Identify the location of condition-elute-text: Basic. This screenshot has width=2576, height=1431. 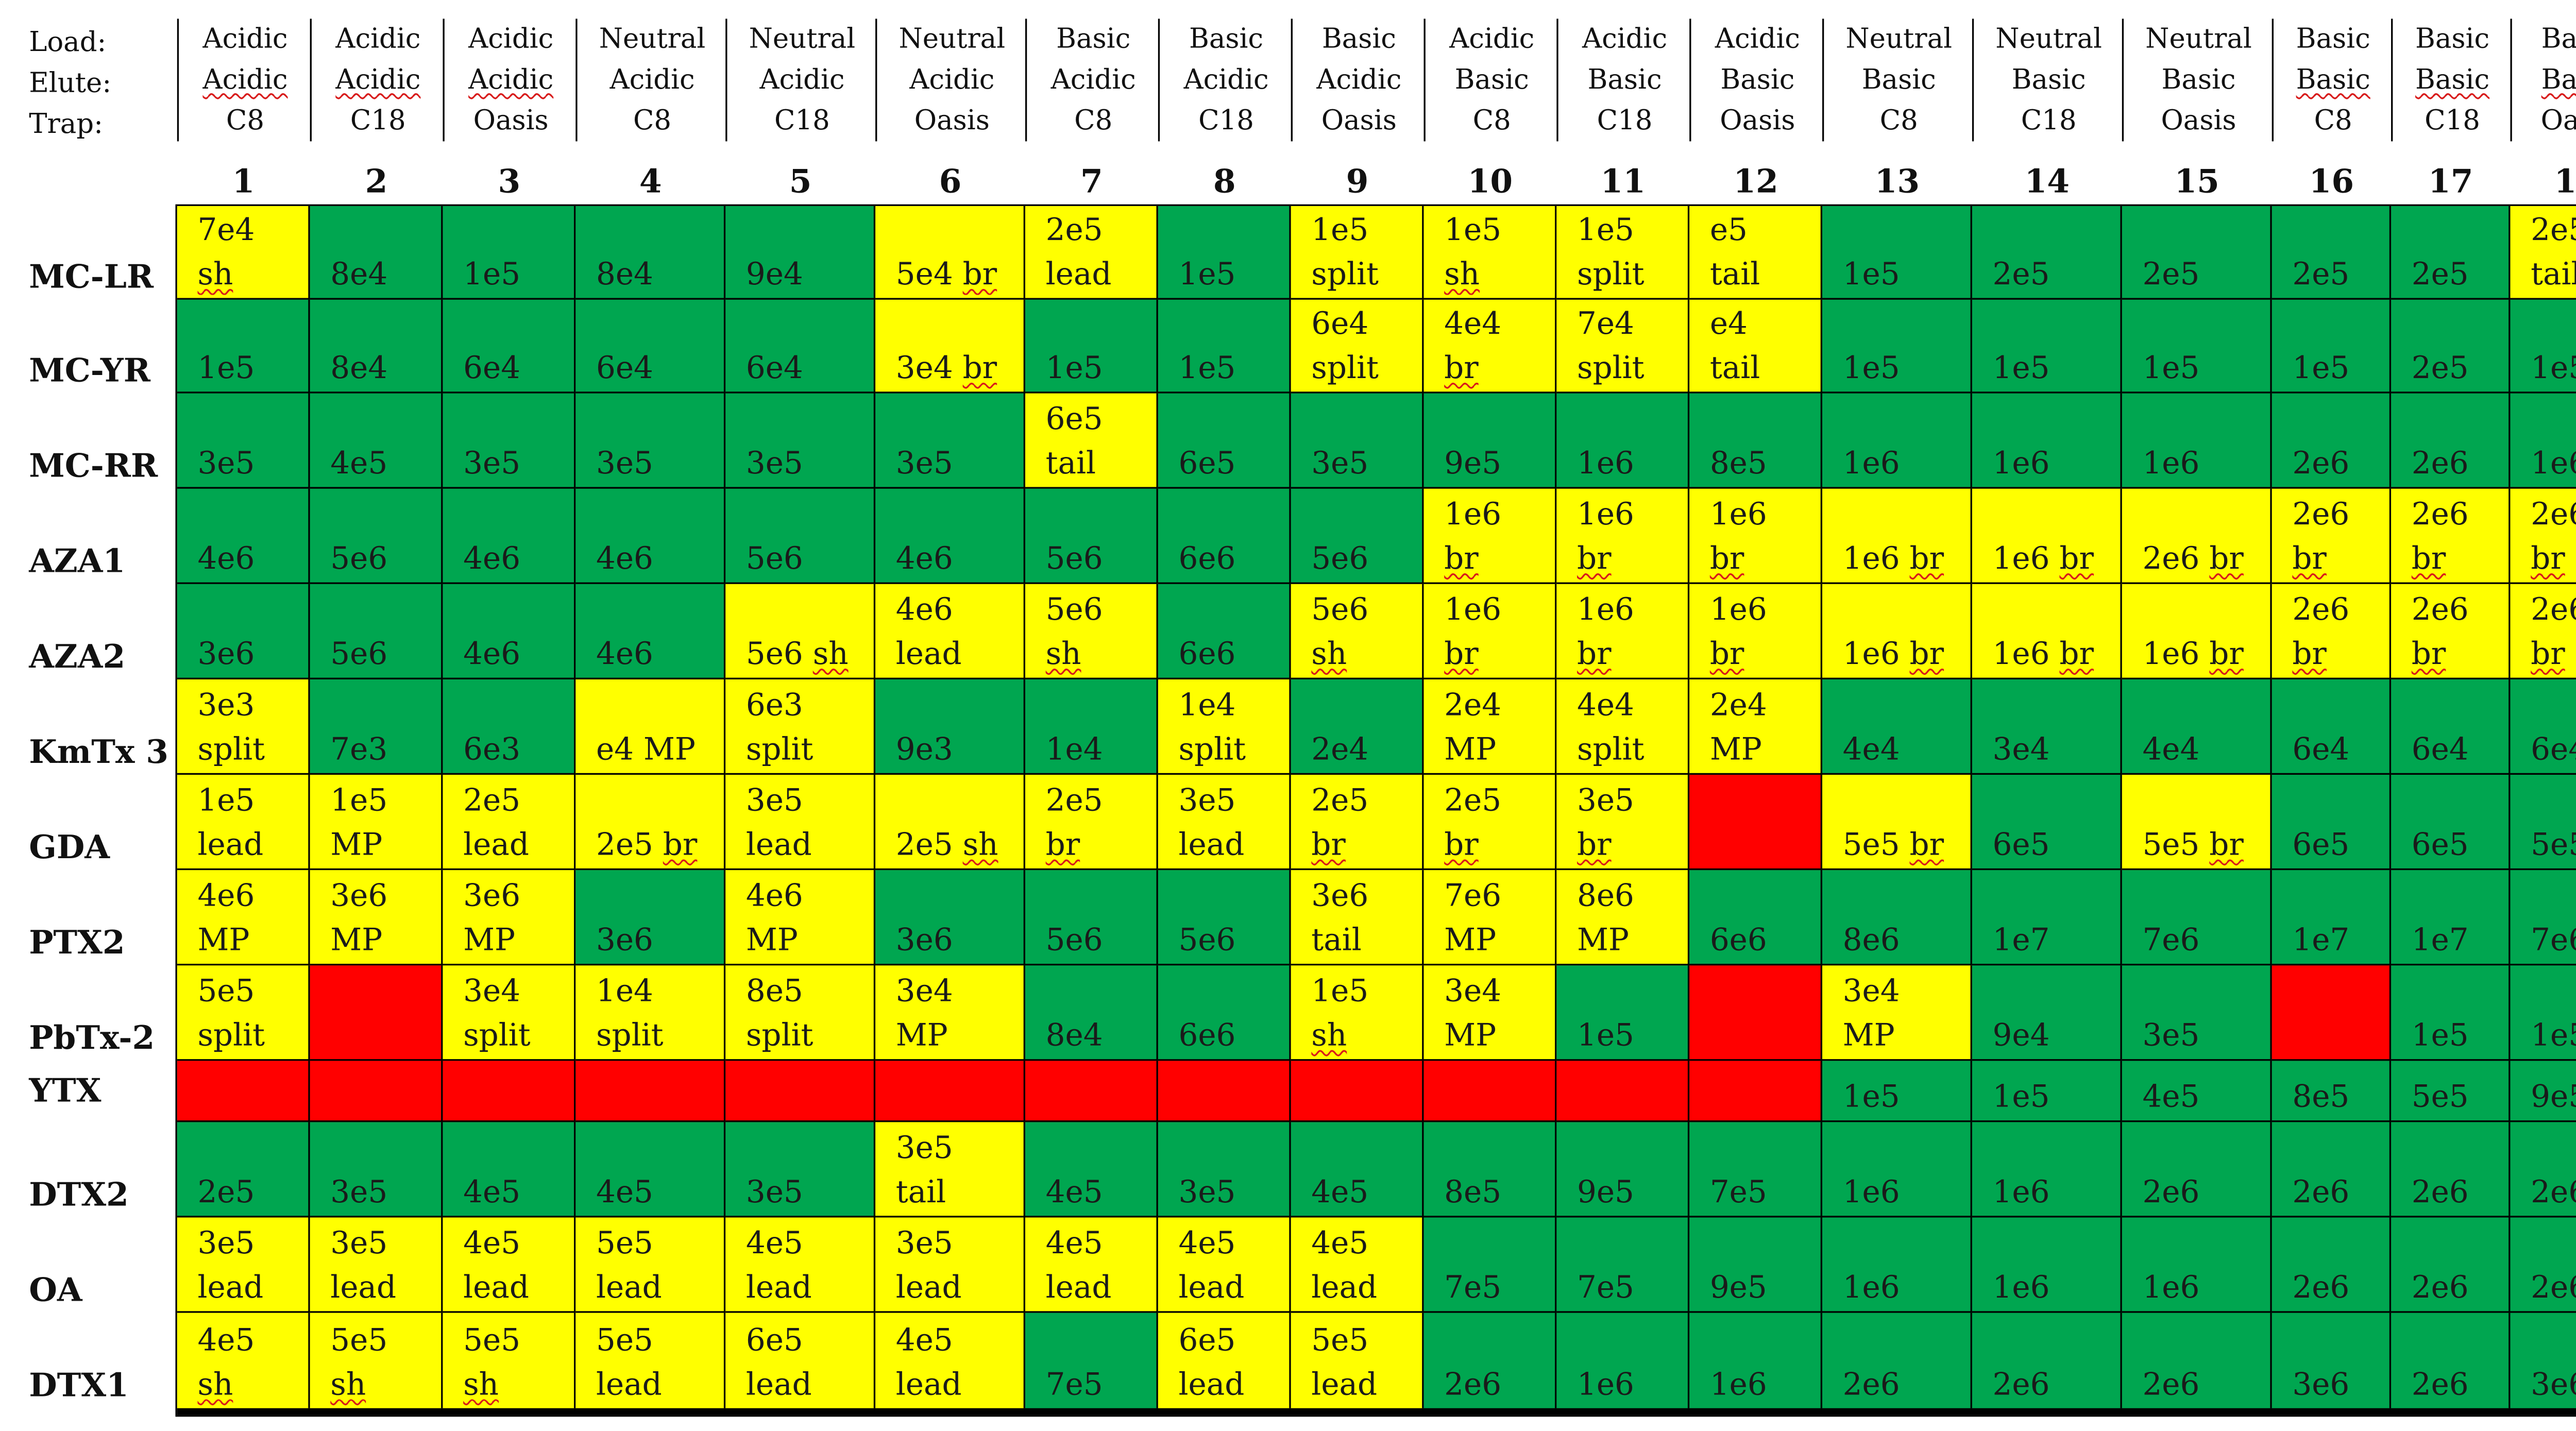
(2333, 79).